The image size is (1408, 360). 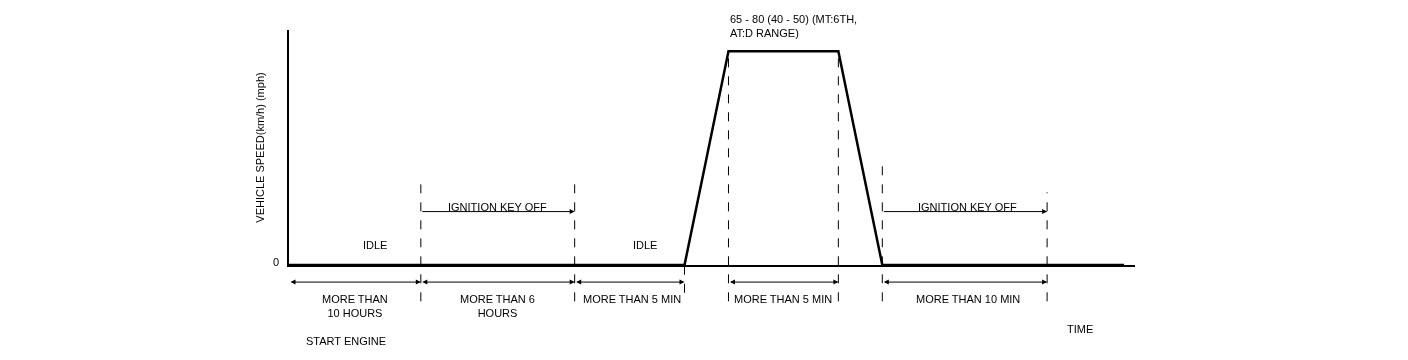 I want to click on text: 0, so click(x=276, y=262).